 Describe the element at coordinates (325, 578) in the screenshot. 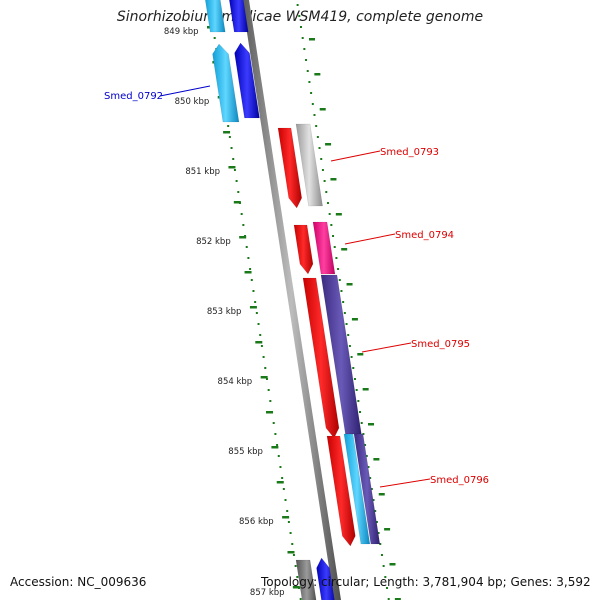

I see `gene-feature-blue-bottom` at that location.